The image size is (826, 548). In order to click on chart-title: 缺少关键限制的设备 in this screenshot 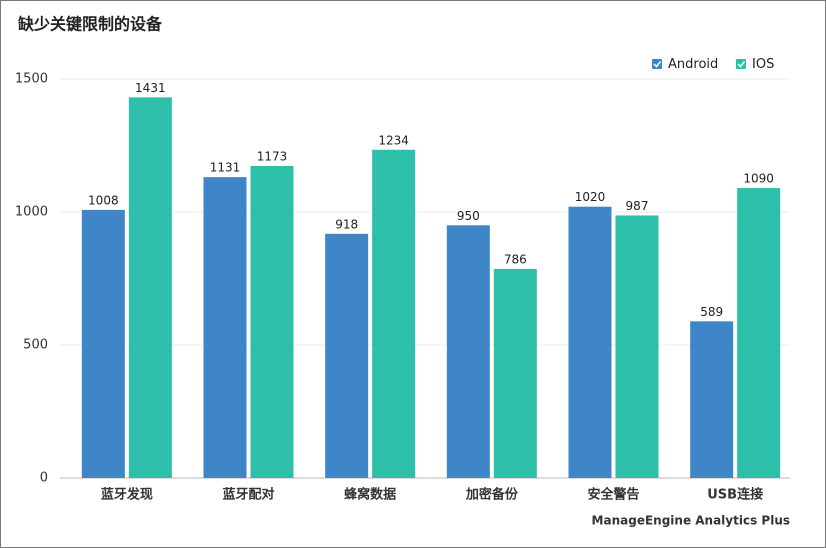, I will do `click(90, 24)`.